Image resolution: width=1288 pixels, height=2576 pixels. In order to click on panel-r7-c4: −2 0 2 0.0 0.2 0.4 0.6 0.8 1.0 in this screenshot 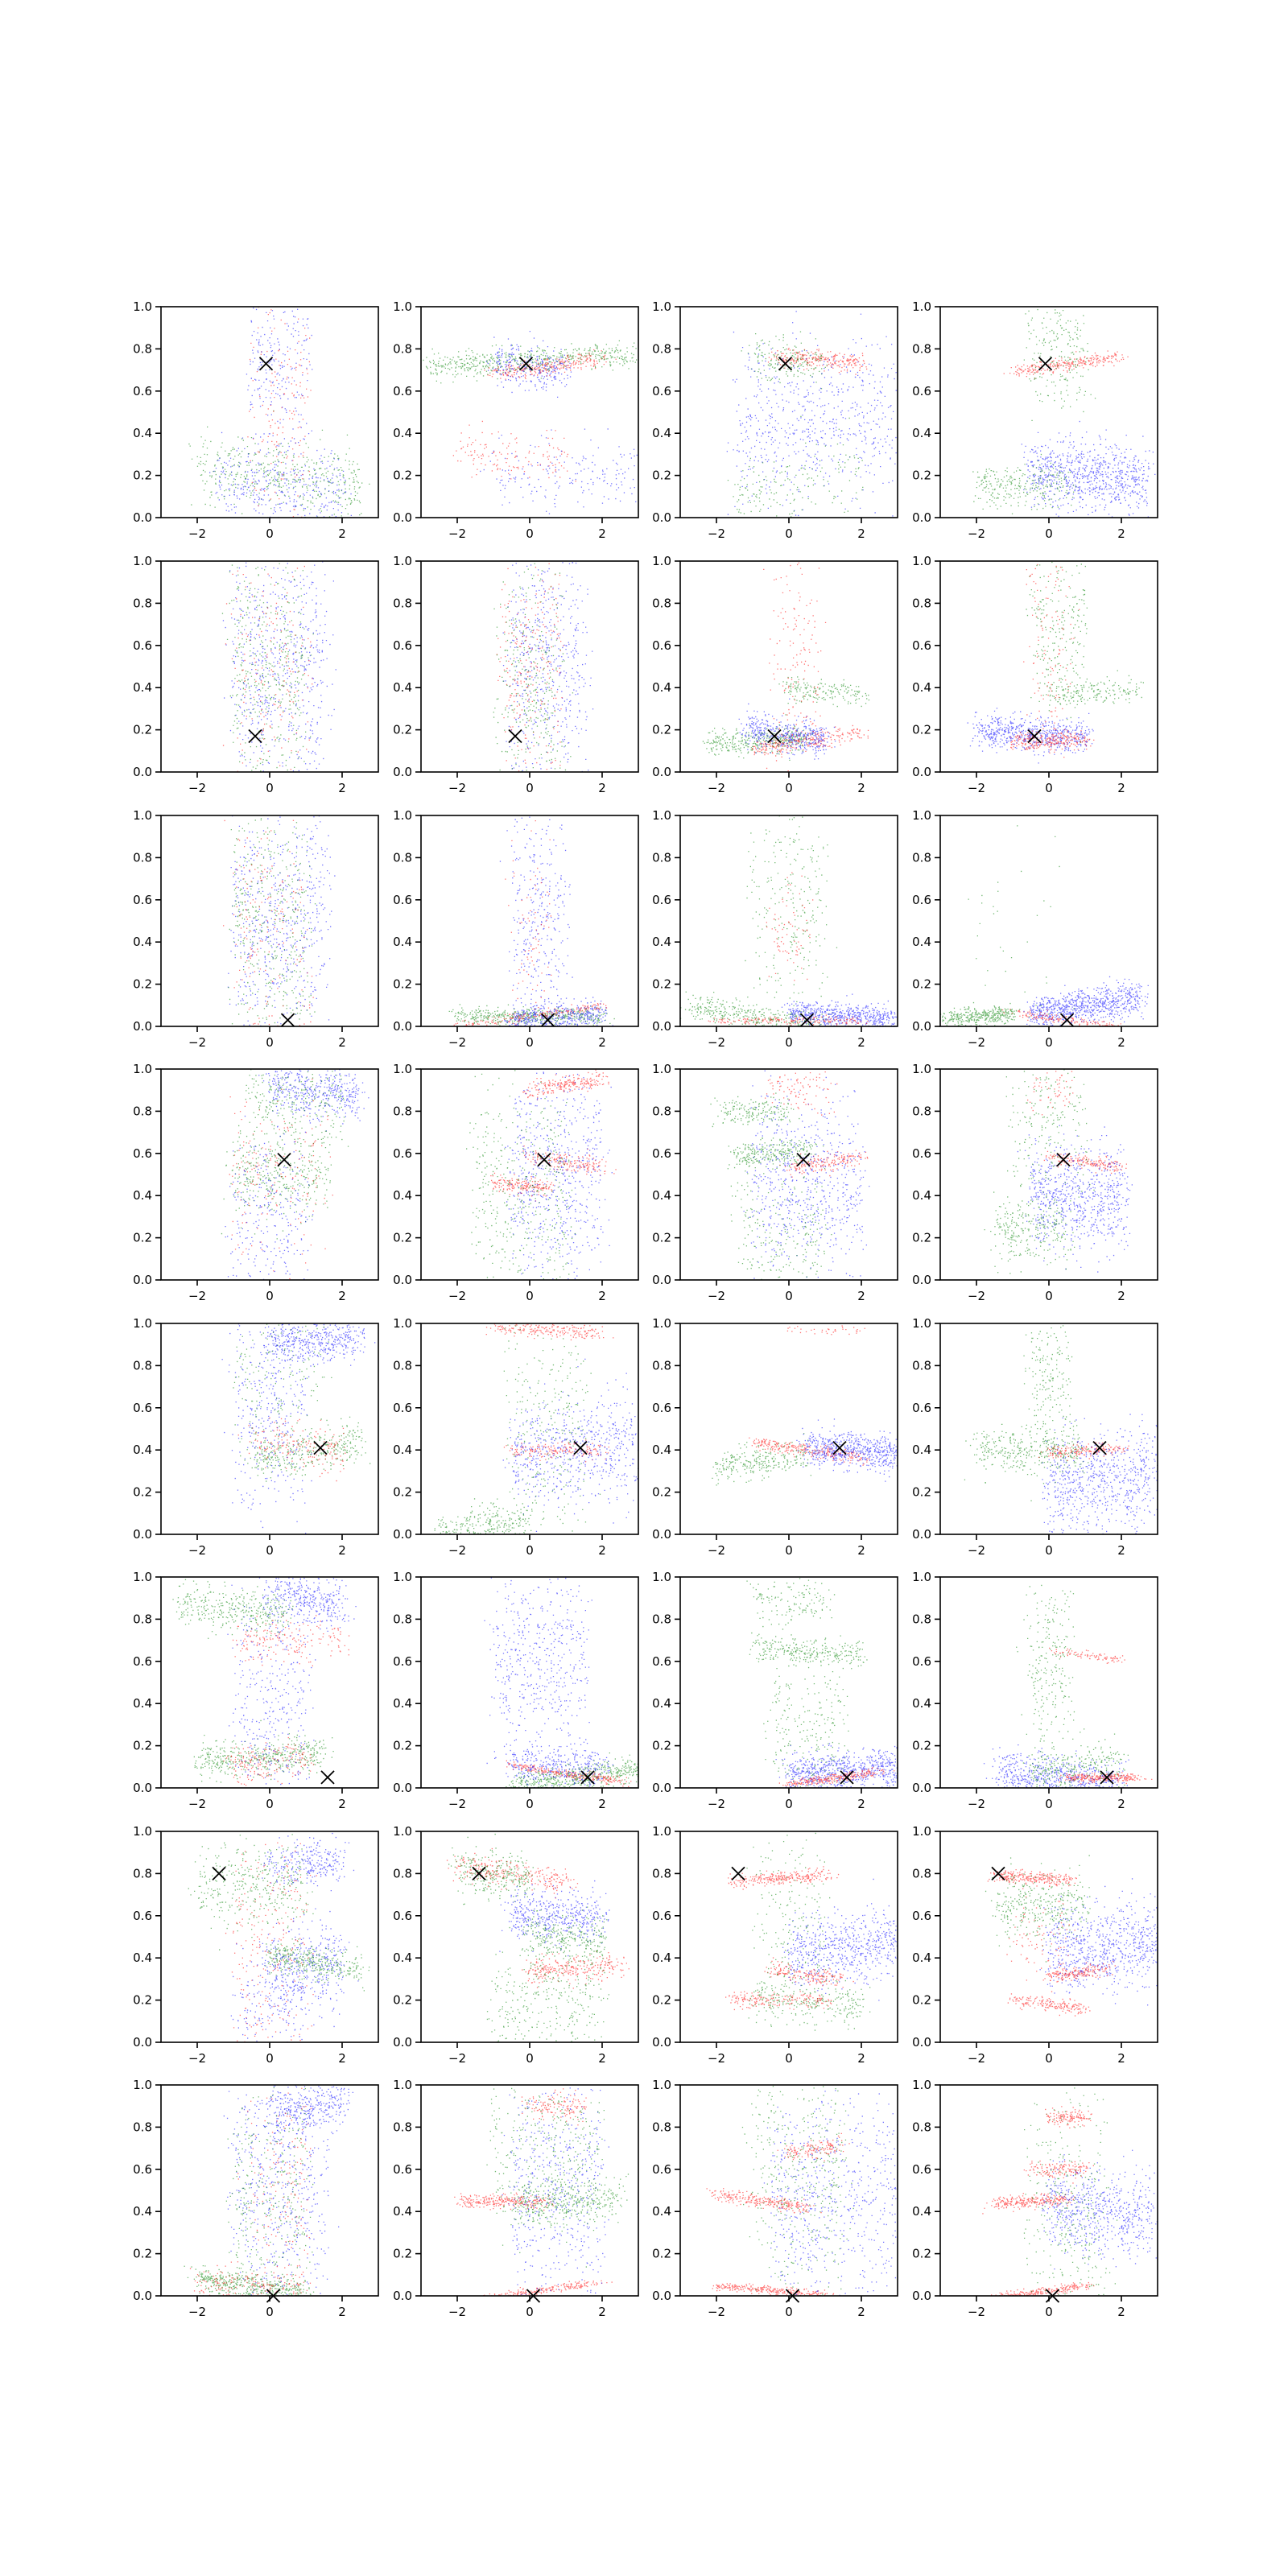, I will do `click(1035, 1945)`.